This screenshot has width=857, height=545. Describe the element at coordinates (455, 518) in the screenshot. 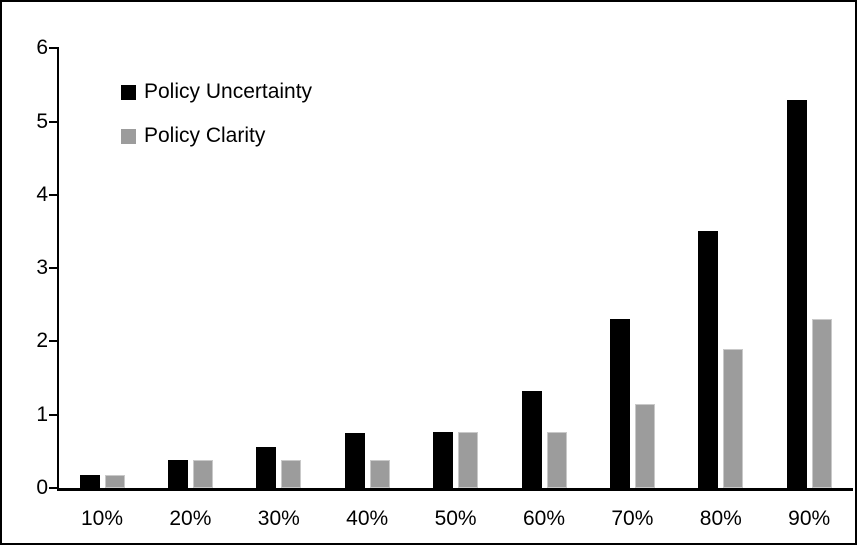

I see `x-tick-label: 50%` at that location.